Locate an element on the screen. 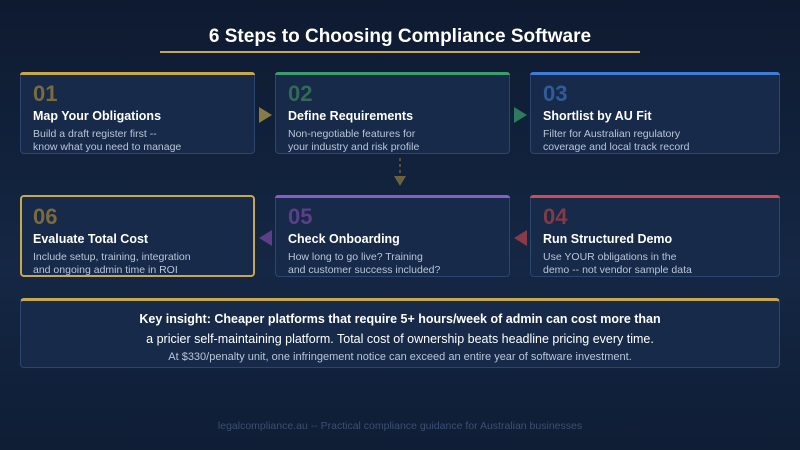  step-desc: Non-negotiable features for is located at coordinates (352, 134).